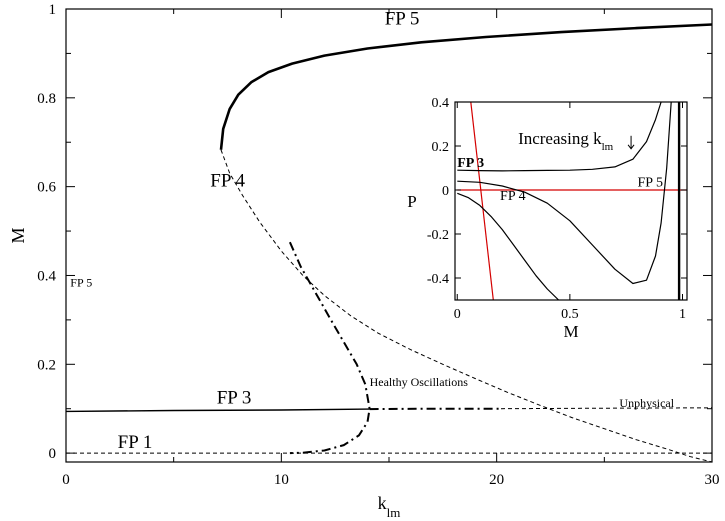 This screenshot has height=521, width=725. Describe the element at coordinates (441, 147) in the screenshot. I see `inset-y-tick-label: 0.2` at that location.